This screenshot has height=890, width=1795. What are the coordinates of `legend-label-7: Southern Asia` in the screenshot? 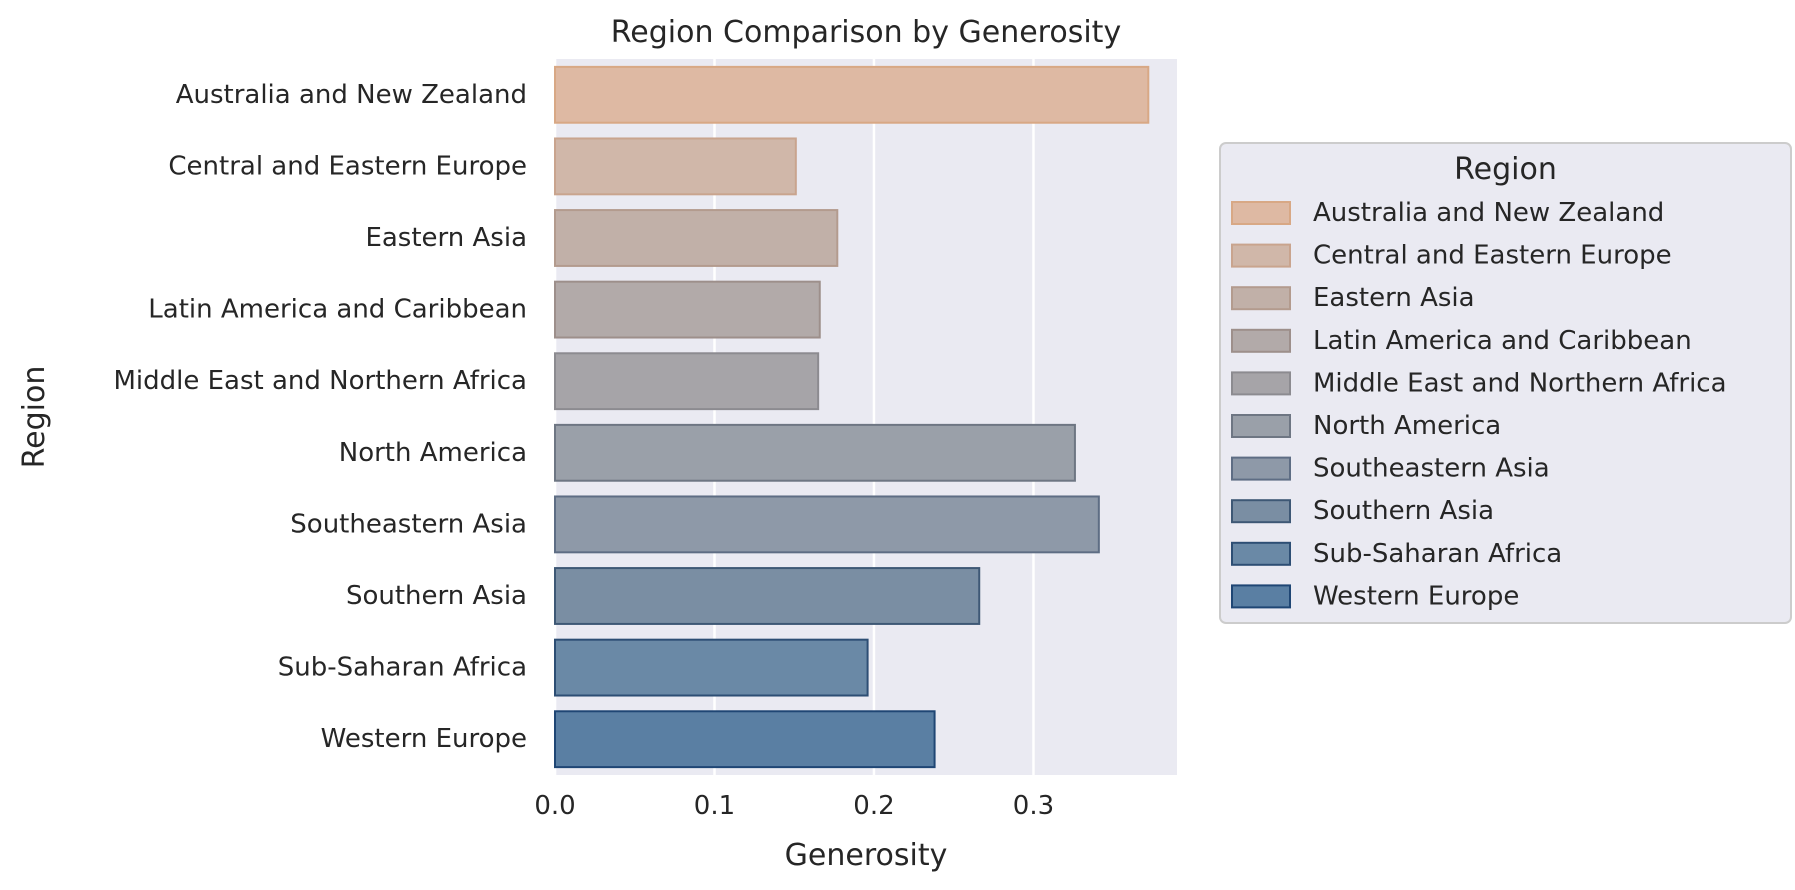 It's located at (1403, 511).